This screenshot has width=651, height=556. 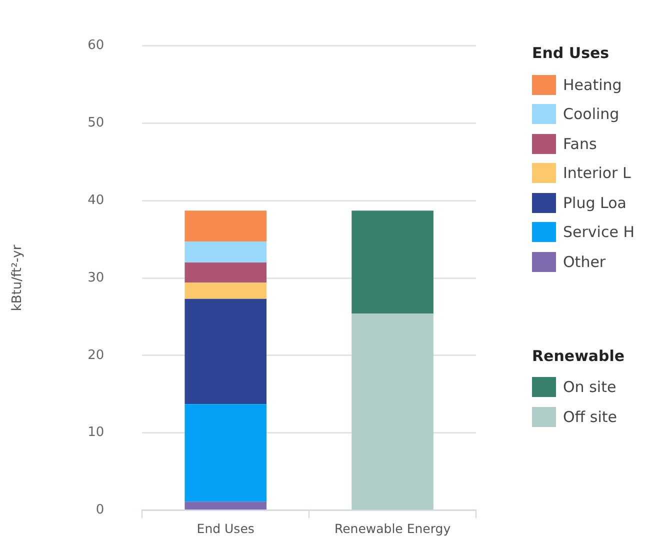 What do you see at coordinates (592, 85) in the screenshot?
I see `legend-label: Heating` at bounding box center [592, 85].